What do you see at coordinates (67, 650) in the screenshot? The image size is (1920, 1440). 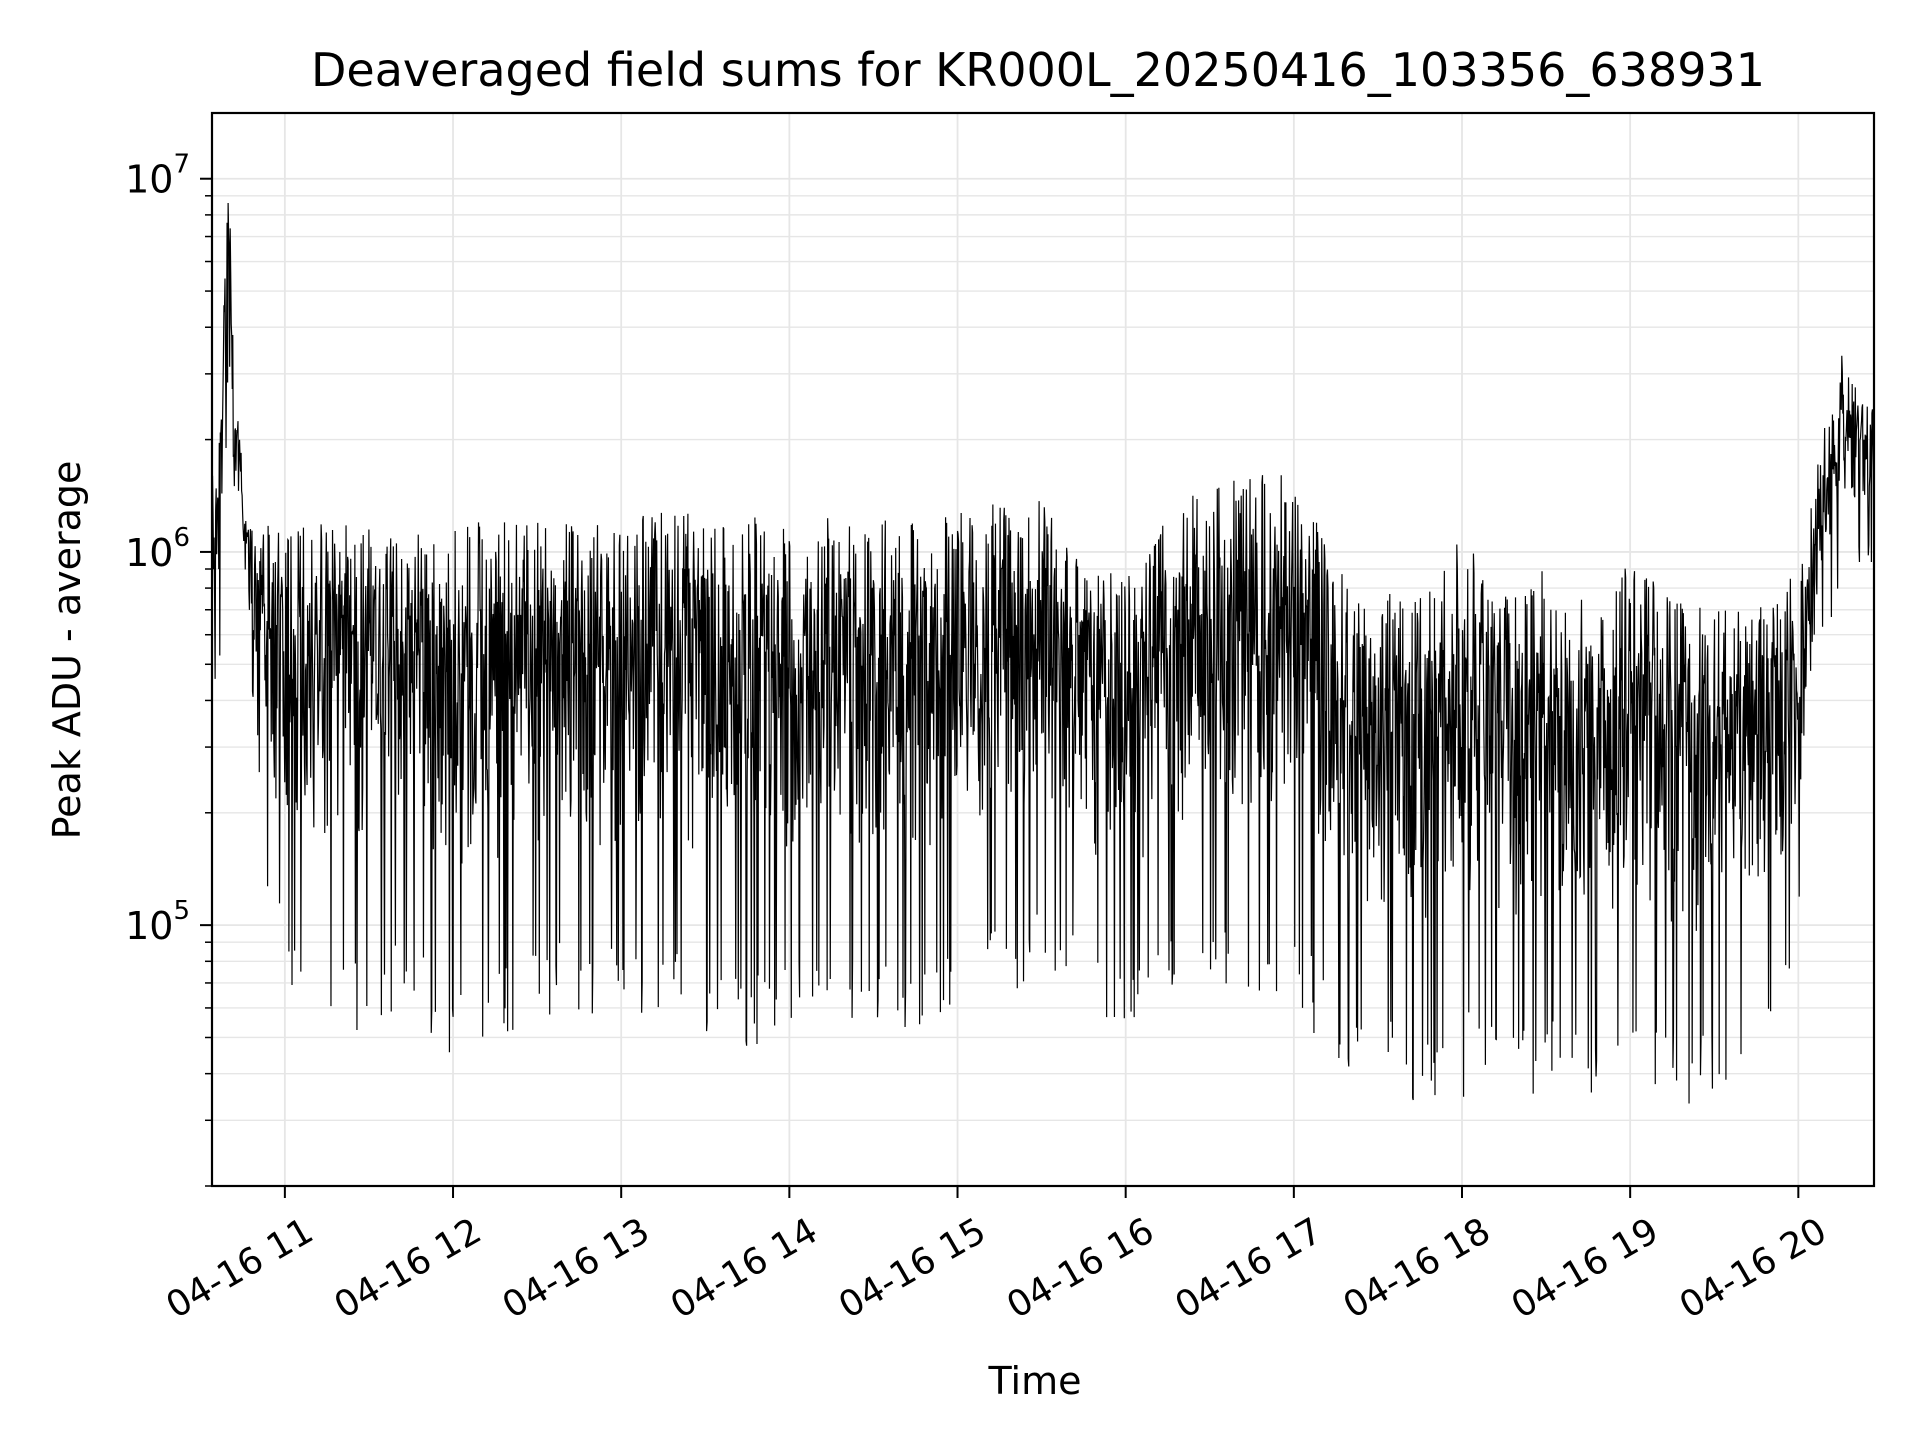 I see `y-axis-label: Peak ADU - average` at bounding box center [67, 650].